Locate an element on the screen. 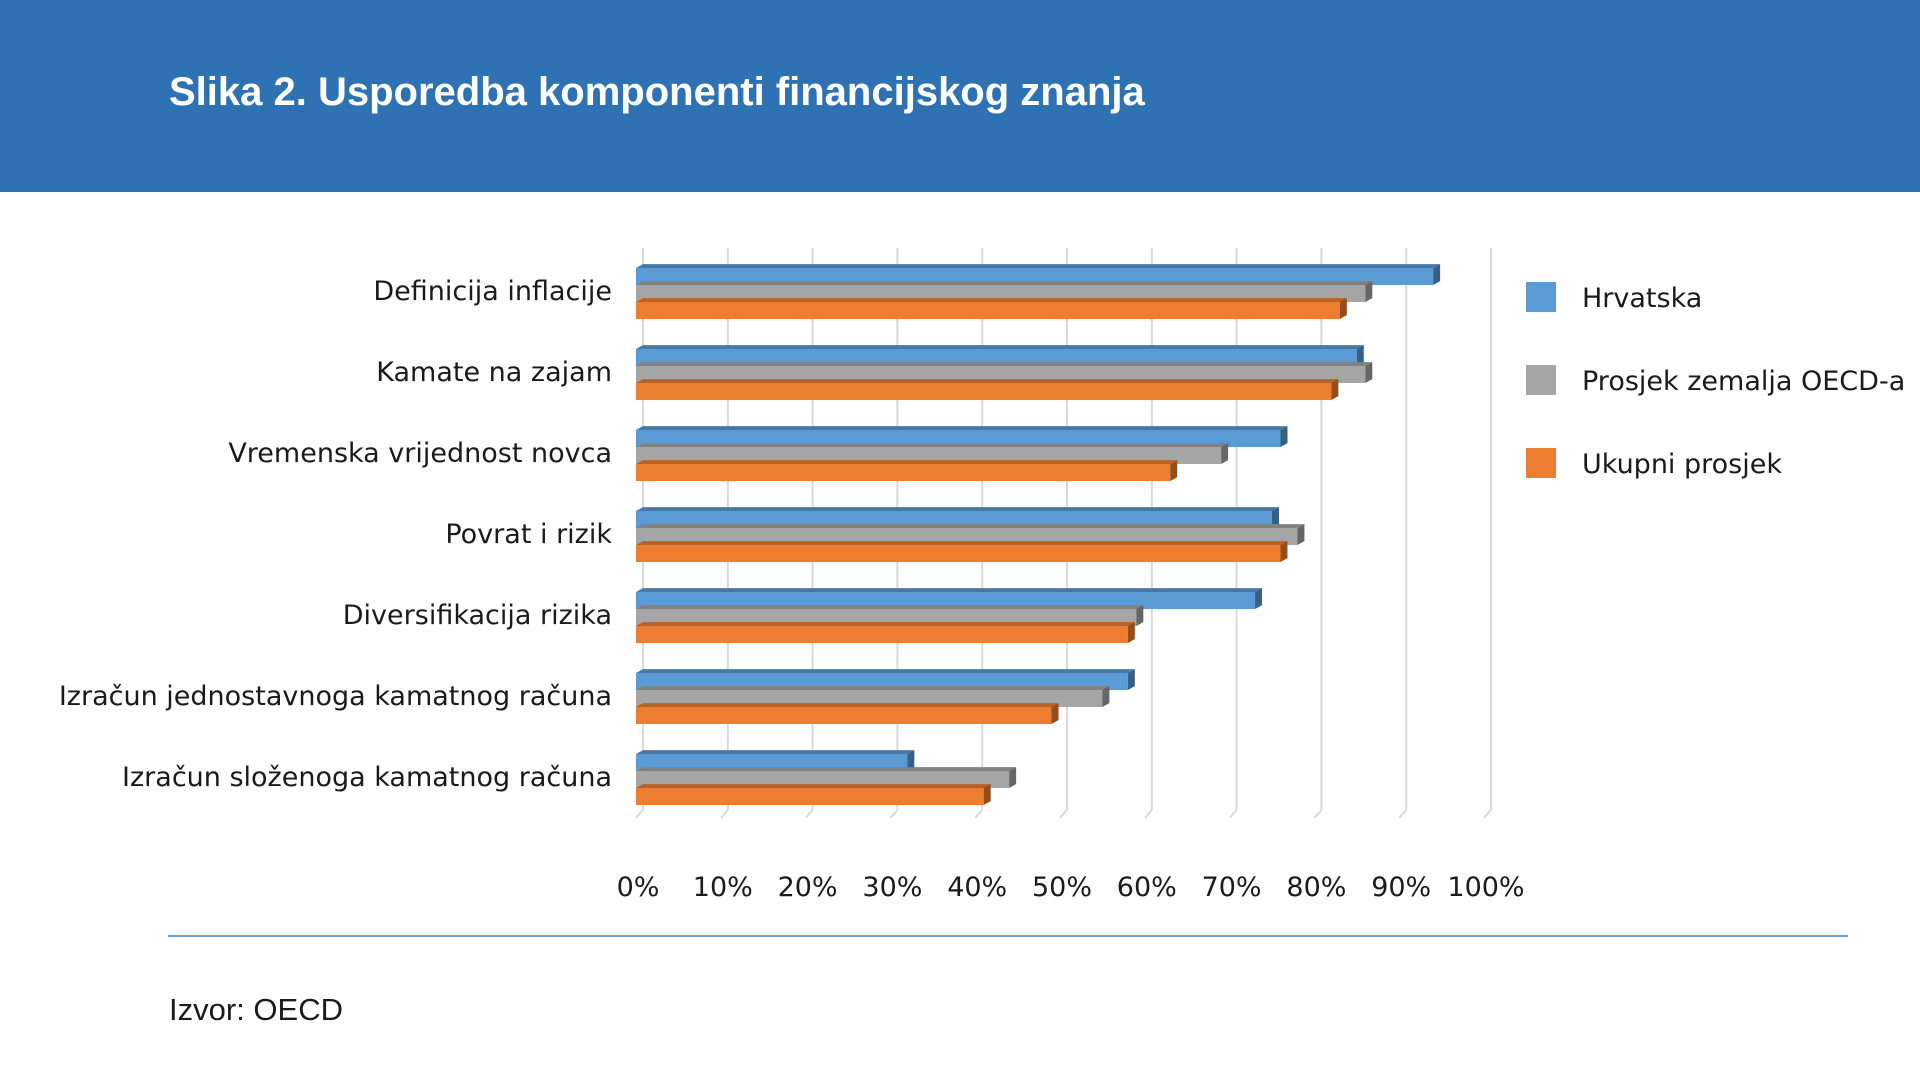 This screenshot has height=1080, width=1920. x-tick-label: 80% is located at coordinates (1316, 887).